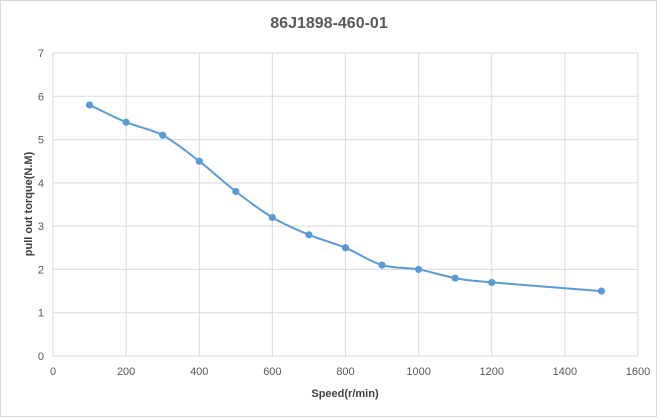  I want to click on x-tick-label: 200, so click(126, 372).